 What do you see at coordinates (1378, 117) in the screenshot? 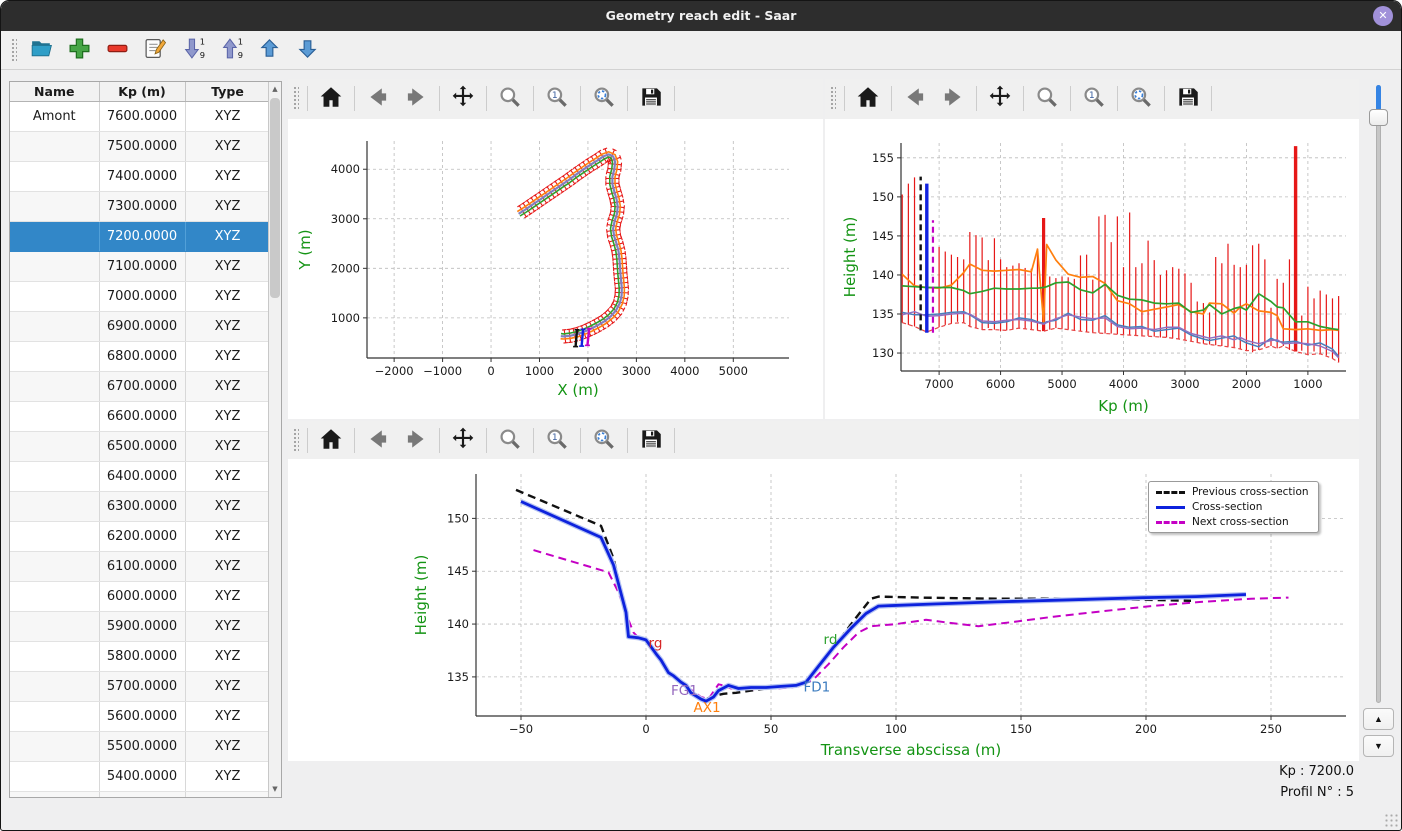
I see `slider-handle` at bounding box center [1378, 117].